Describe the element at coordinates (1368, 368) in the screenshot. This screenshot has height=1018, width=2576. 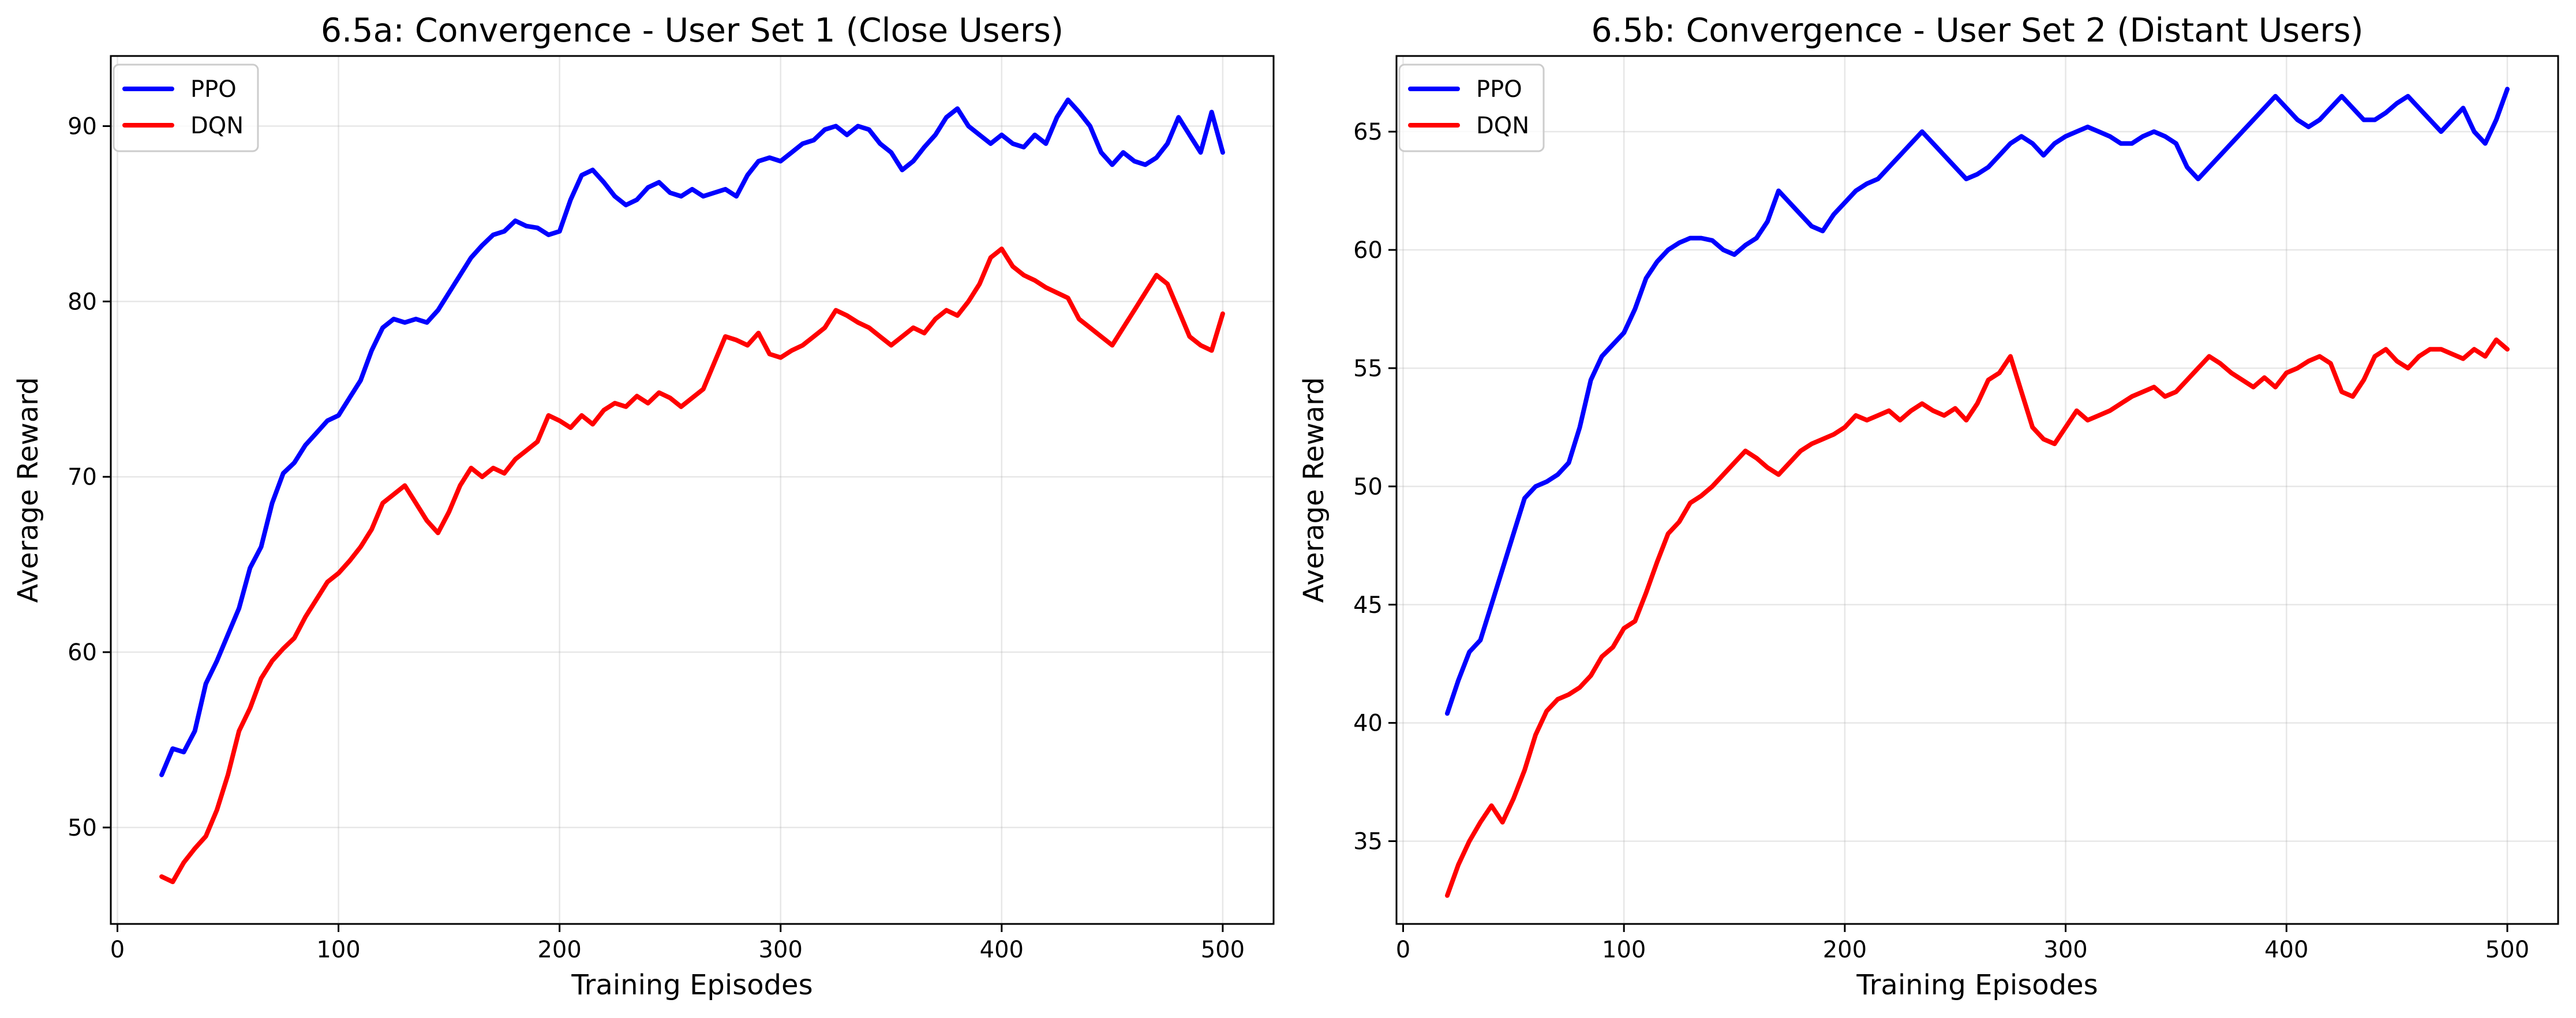
I see `y-tick-label: 55` at that location.